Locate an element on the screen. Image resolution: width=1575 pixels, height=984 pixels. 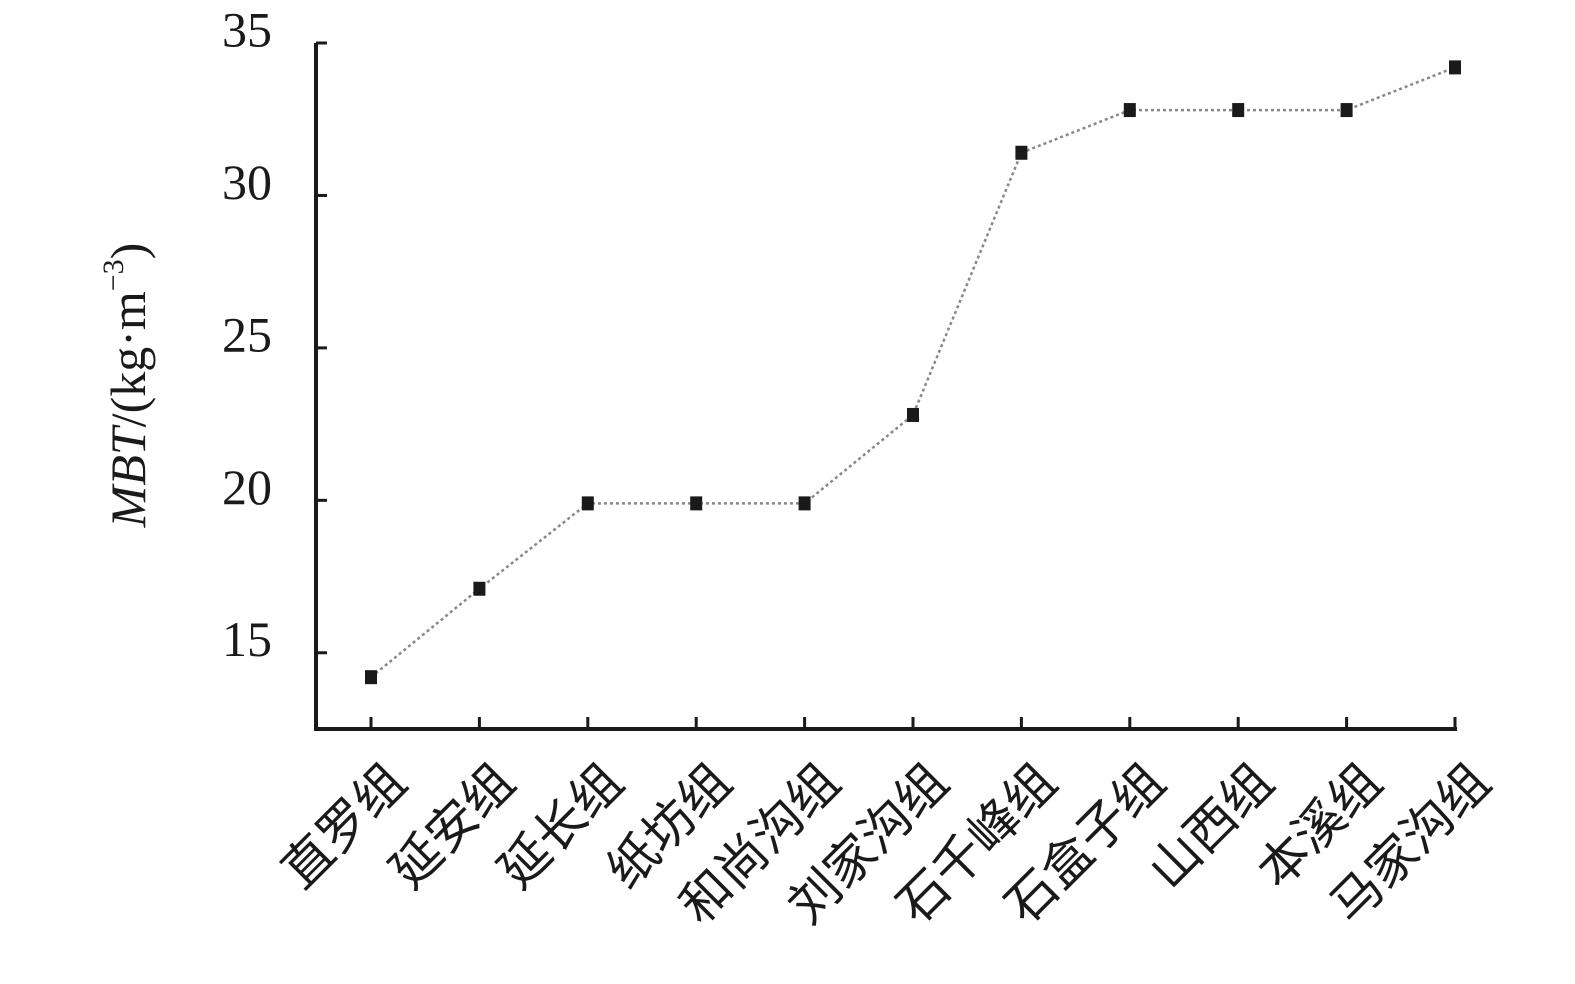
y-axis-label: MBT/(kg·m−3) is located at coordinates (126, 386).